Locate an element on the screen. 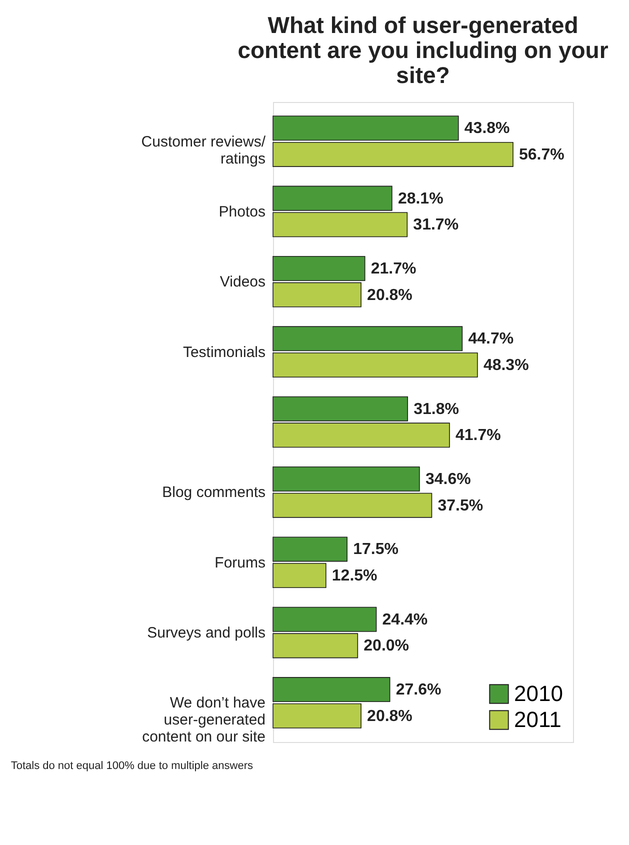  y-tick-label: Testimonials is located at coordinates (224, 352).